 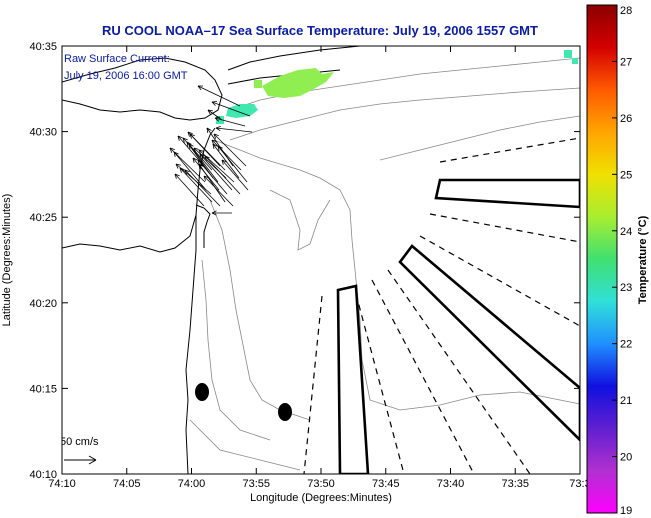 What do you see at coordinates (79, 442) in the screenshot?
I see `scale-label: 50 cm/s` at bounding box center [79, 442].